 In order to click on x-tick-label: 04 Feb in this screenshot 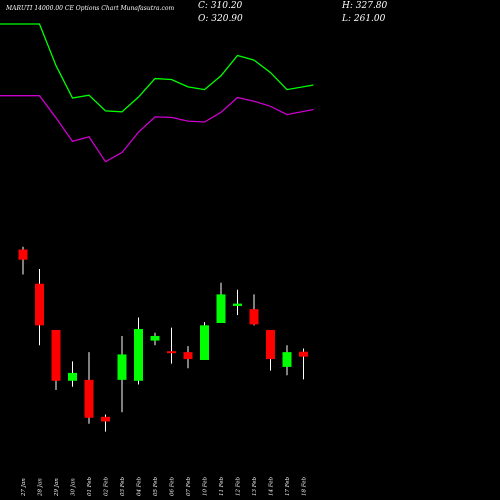, I will do `click(140, 486)`.